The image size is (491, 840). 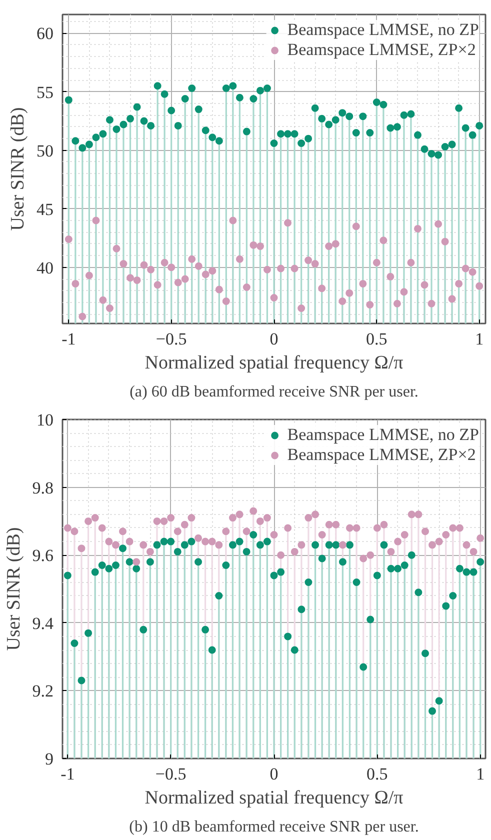 What do you see at coordinates (45, 420) in the screenshot?
I see `y-tick-label: 10` at bounding box center [45, 420].